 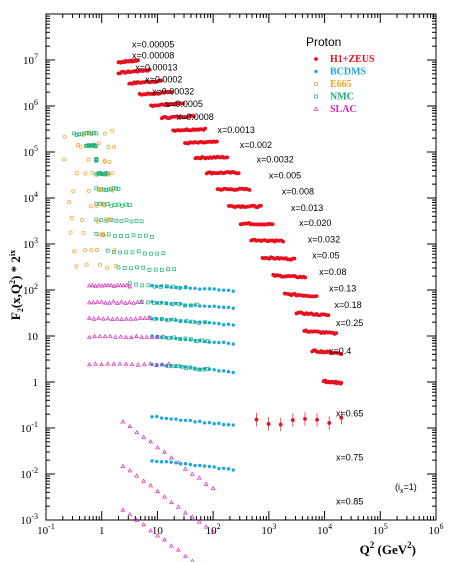 I want to click on bin-label: x=0.0005, so click(x=184, y=104).